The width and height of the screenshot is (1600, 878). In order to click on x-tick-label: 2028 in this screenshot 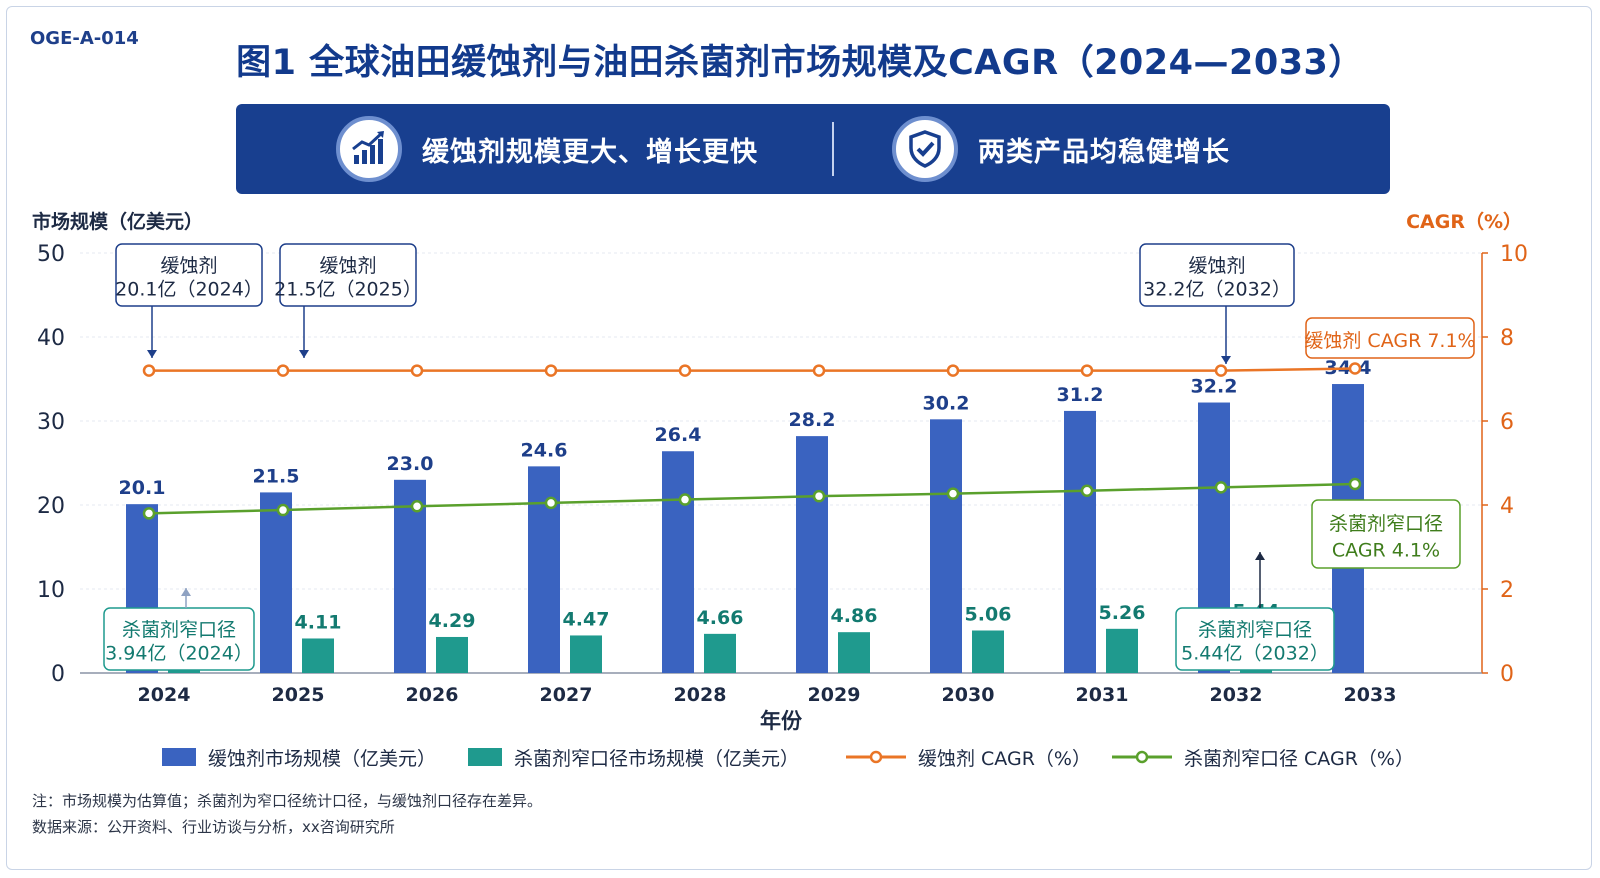, I will do `click(700, 695)`.